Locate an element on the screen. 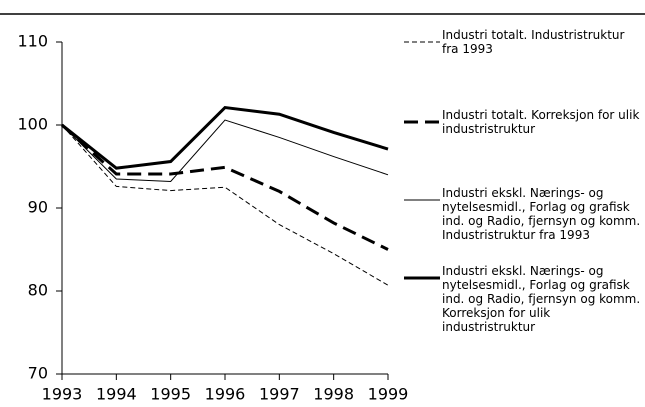 The width and height of the screenshot is (645, 407). x-tick-label: 1996 is located at coordinates (225, 394).